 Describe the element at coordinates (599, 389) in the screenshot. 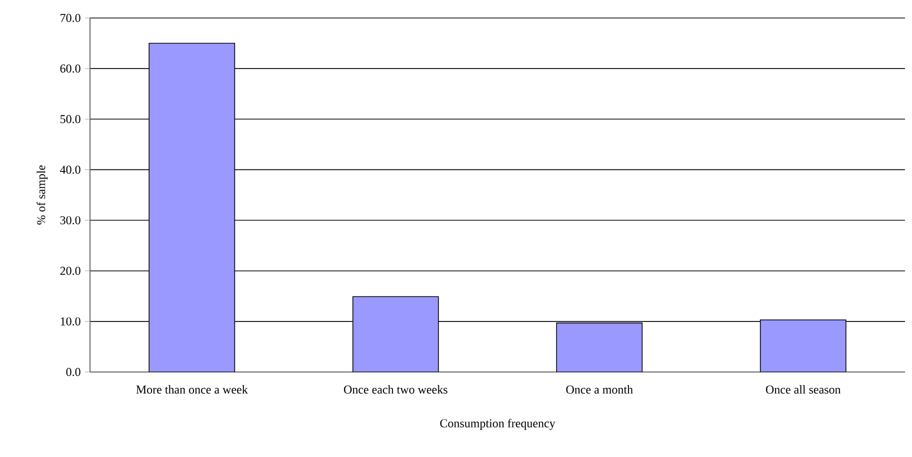

I see `x-tick-label: Once a month` at that location.